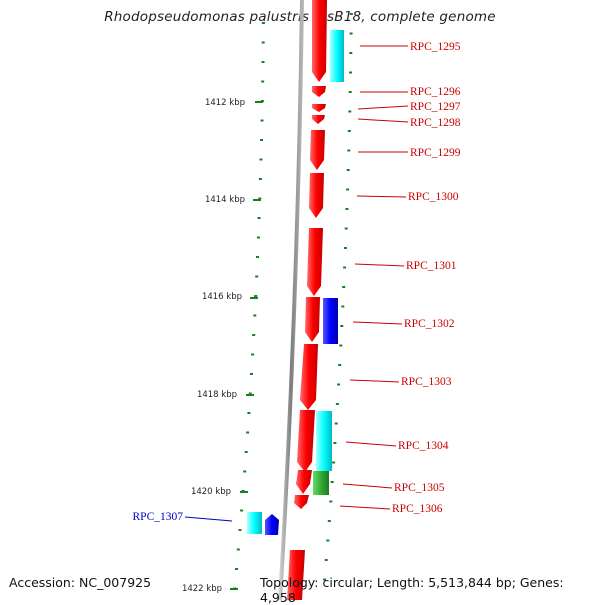 The width and height of the screenshot is (600, 605). I want to click on gene-label: RPC_1303, so click(426, 382).